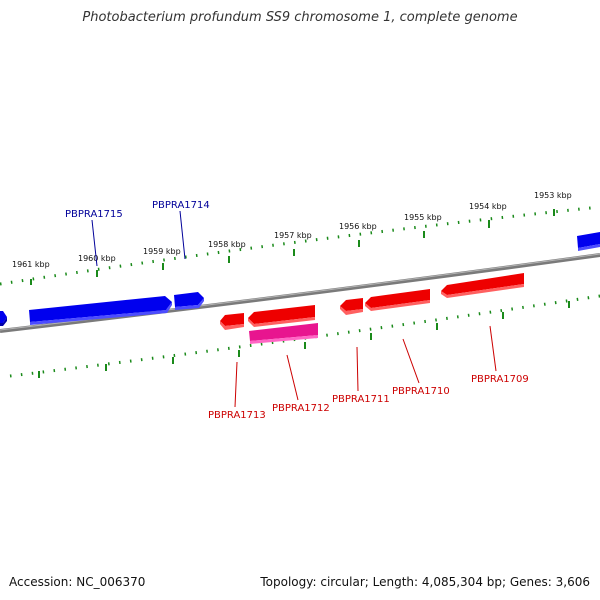 The image size is (600, 600). I want to click on leader-pbpra1714, so click(182, 235).